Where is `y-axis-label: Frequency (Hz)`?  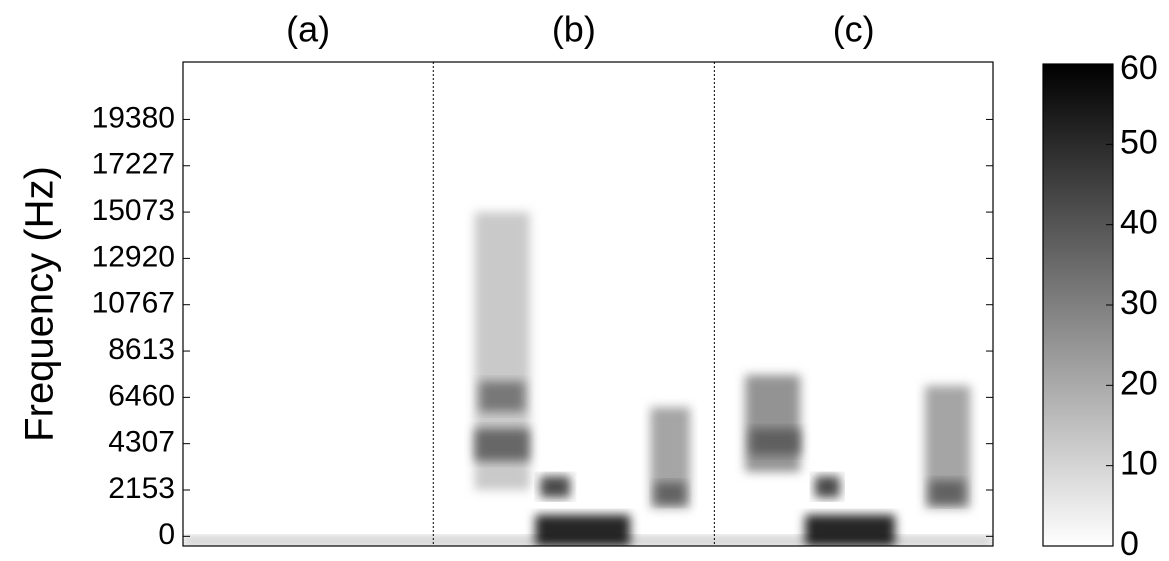 y-axis-label: Frequency (Hz) is located at coordinates (40, 304).